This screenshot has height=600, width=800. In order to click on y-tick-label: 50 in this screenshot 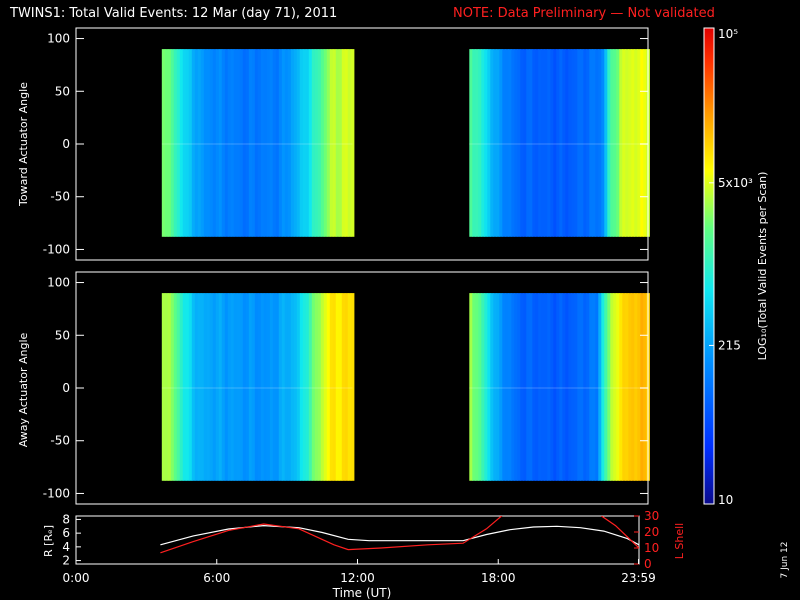, I will do `click(62, 335)`.